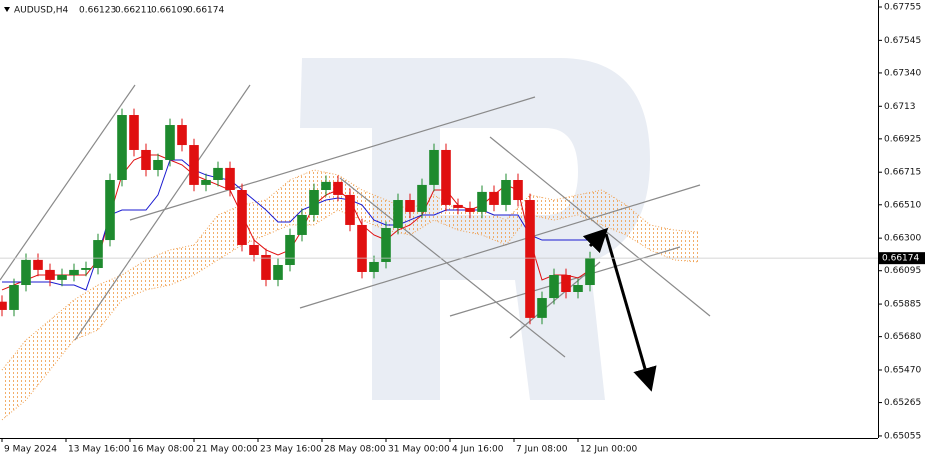  Describe the element at coordinates (30, 450) in the screenshot. I see `x-tick-label: 9 May 2024` at that location.